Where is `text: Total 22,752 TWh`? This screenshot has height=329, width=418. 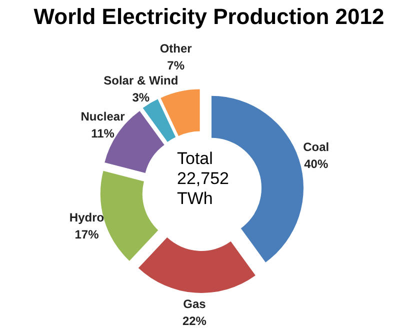 text: Total 22,752 TWh is located at coordinates (203, 178).